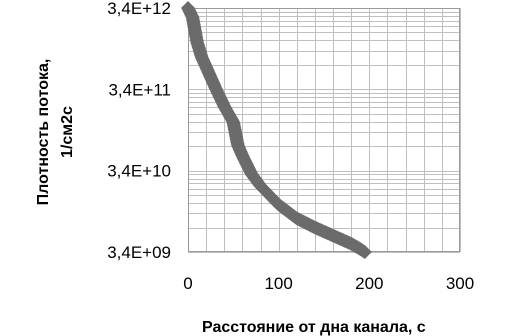 The width and height of the screenshot is (516, 336). Describe the element at coordinates (67, 132) in the screenshot. I see `y-axis-title-line-2: 1/см2с` at that location.